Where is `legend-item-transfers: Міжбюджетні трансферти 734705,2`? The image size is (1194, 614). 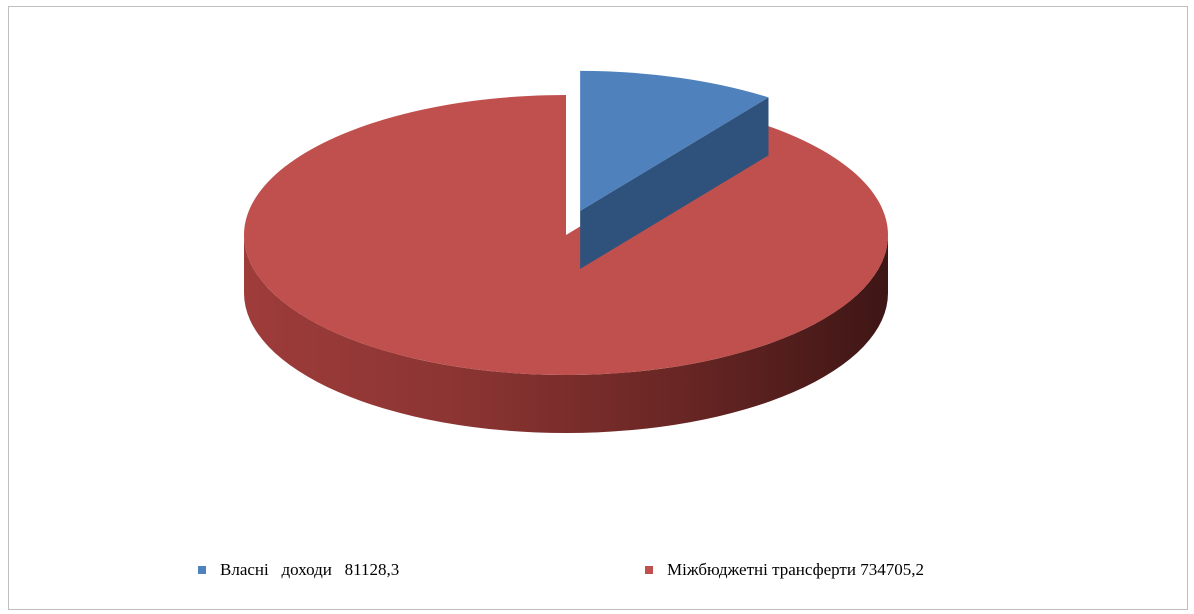
legend-item-transfers: Міжбюджетні трансферти 734705,2 is located at coordinates (784, 570).